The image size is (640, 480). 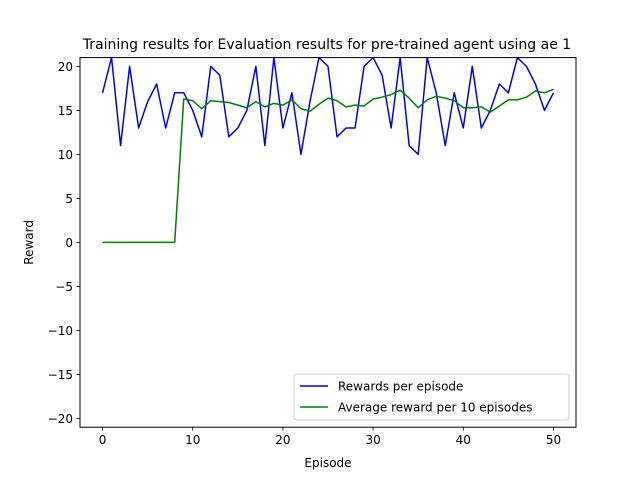 What do you see at coordinates (65, 111) in the screenshot?
I see `y-tick-label: 15` at bounding box center [65, 111].